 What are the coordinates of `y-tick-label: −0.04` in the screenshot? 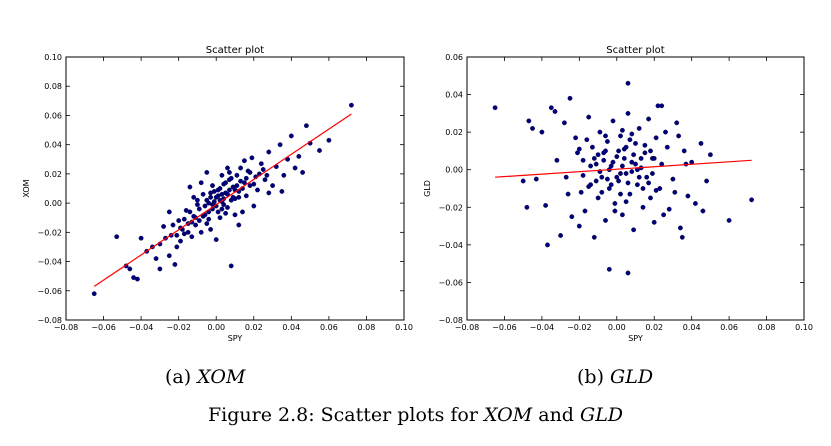 It's located at (450, 245).